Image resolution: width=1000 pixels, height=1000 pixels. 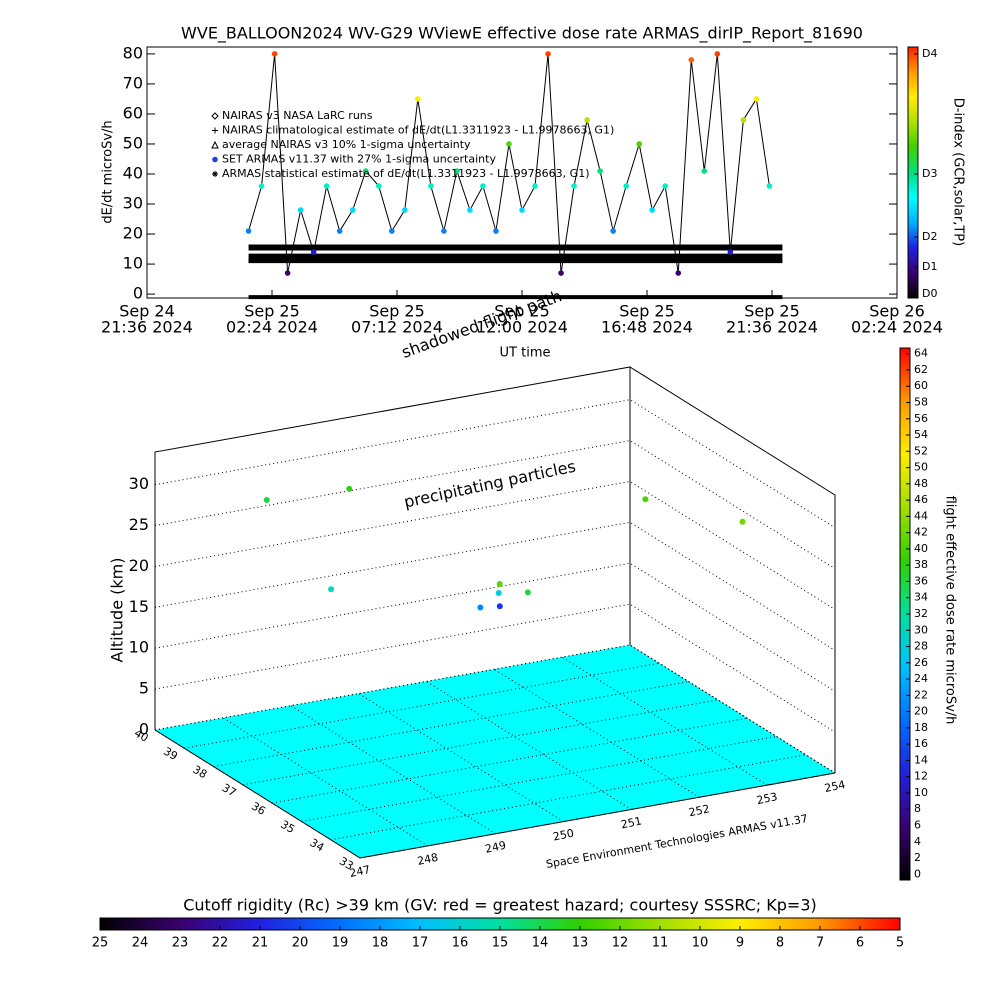 I want to click on colorbar-tick-label: 42, so click(x=921, y=532).